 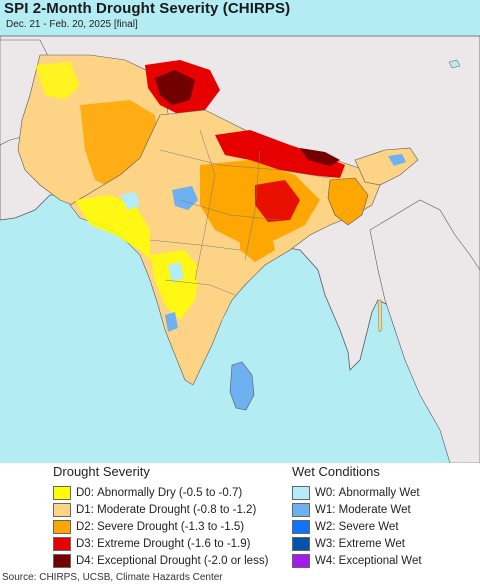 What do you see at coordinates (147, 8) in the screenshot?
I see `map-title: SPI 2-Month Drought Severity (CHIRPS)` at bounding box center [147, 8].